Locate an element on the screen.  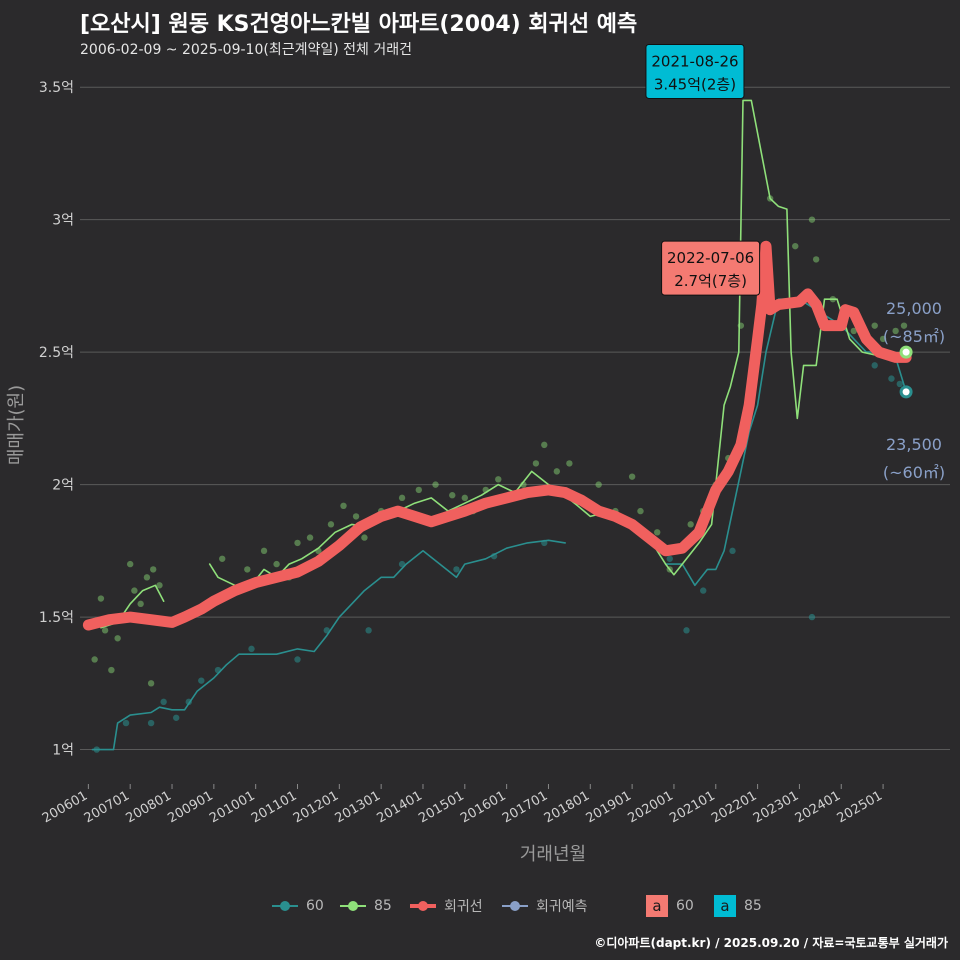
legend-text-key-85-label: 85 is located at coordinates (753, 906).